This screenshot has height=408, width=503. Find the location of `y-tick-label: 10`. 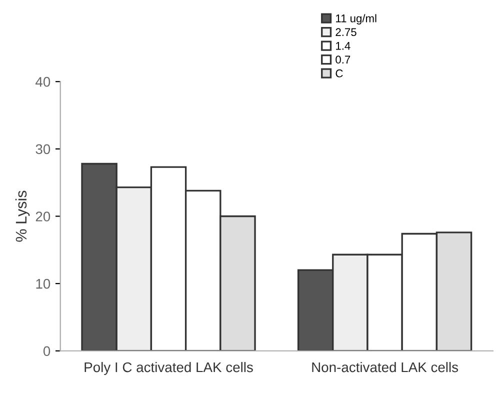

y-tick-label: 10 is located at coordinates (43, 283).